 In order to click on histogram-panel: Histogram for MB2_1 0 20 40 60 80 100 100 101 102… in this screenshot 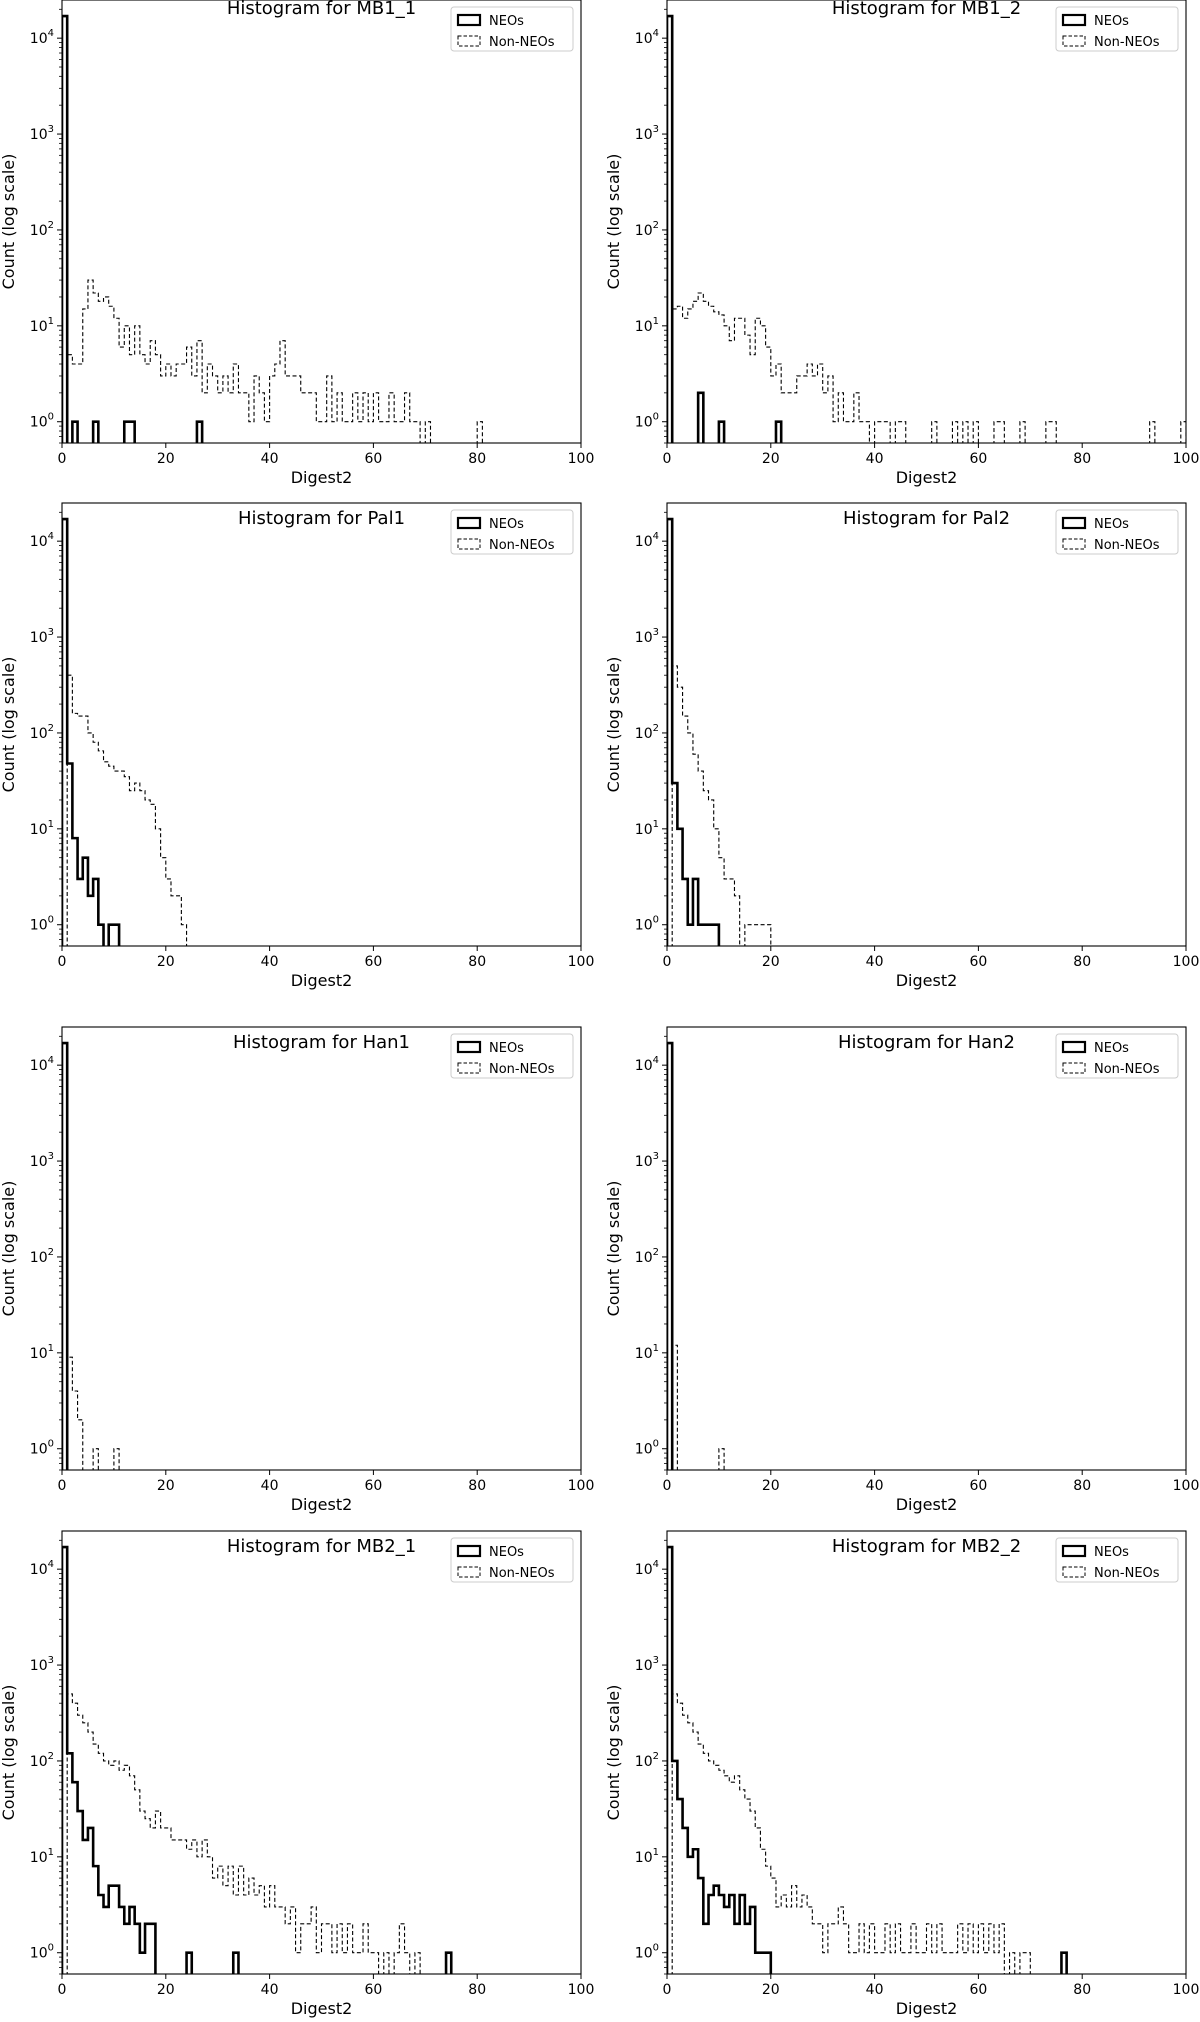, I will do `click(297, 1774)`.